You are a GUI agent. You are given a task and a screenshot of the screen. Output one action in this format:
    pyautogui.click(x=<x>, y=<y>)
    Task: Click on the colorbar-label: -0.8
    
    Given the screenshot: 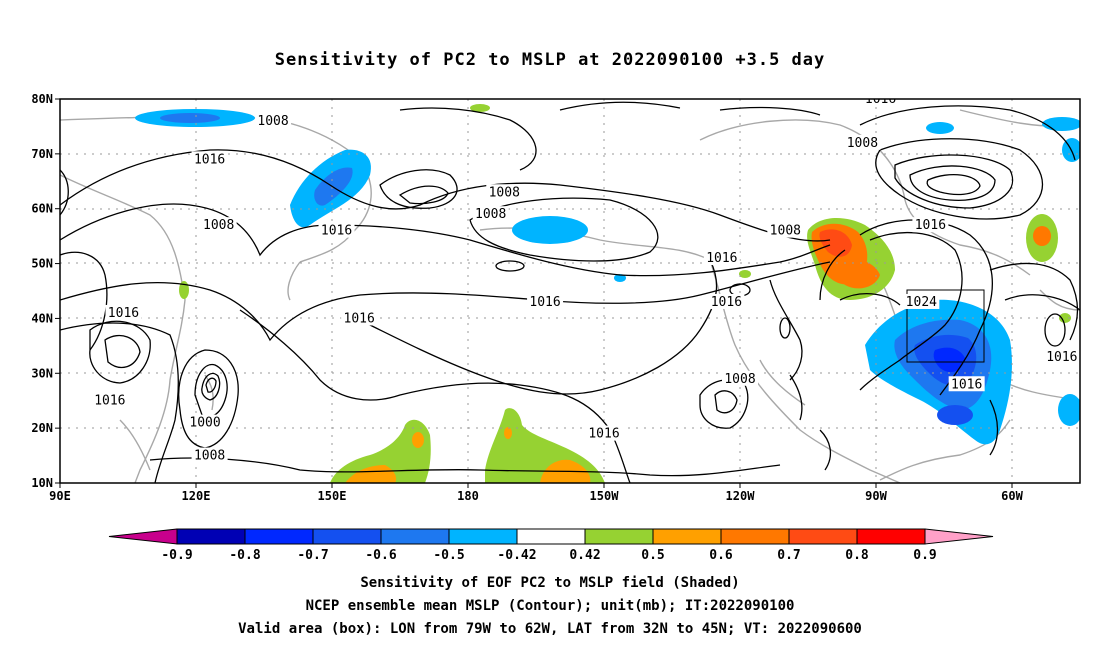 What is the action you would take?
    pyautogui.click(x=244, y=555)
    